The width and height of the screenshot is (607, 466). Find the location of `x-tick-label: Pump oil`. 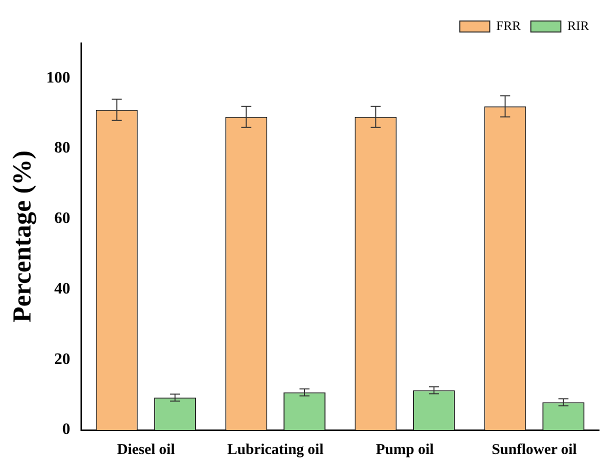

x-tick-label: Pump oil is located at coordinates (405, 450).